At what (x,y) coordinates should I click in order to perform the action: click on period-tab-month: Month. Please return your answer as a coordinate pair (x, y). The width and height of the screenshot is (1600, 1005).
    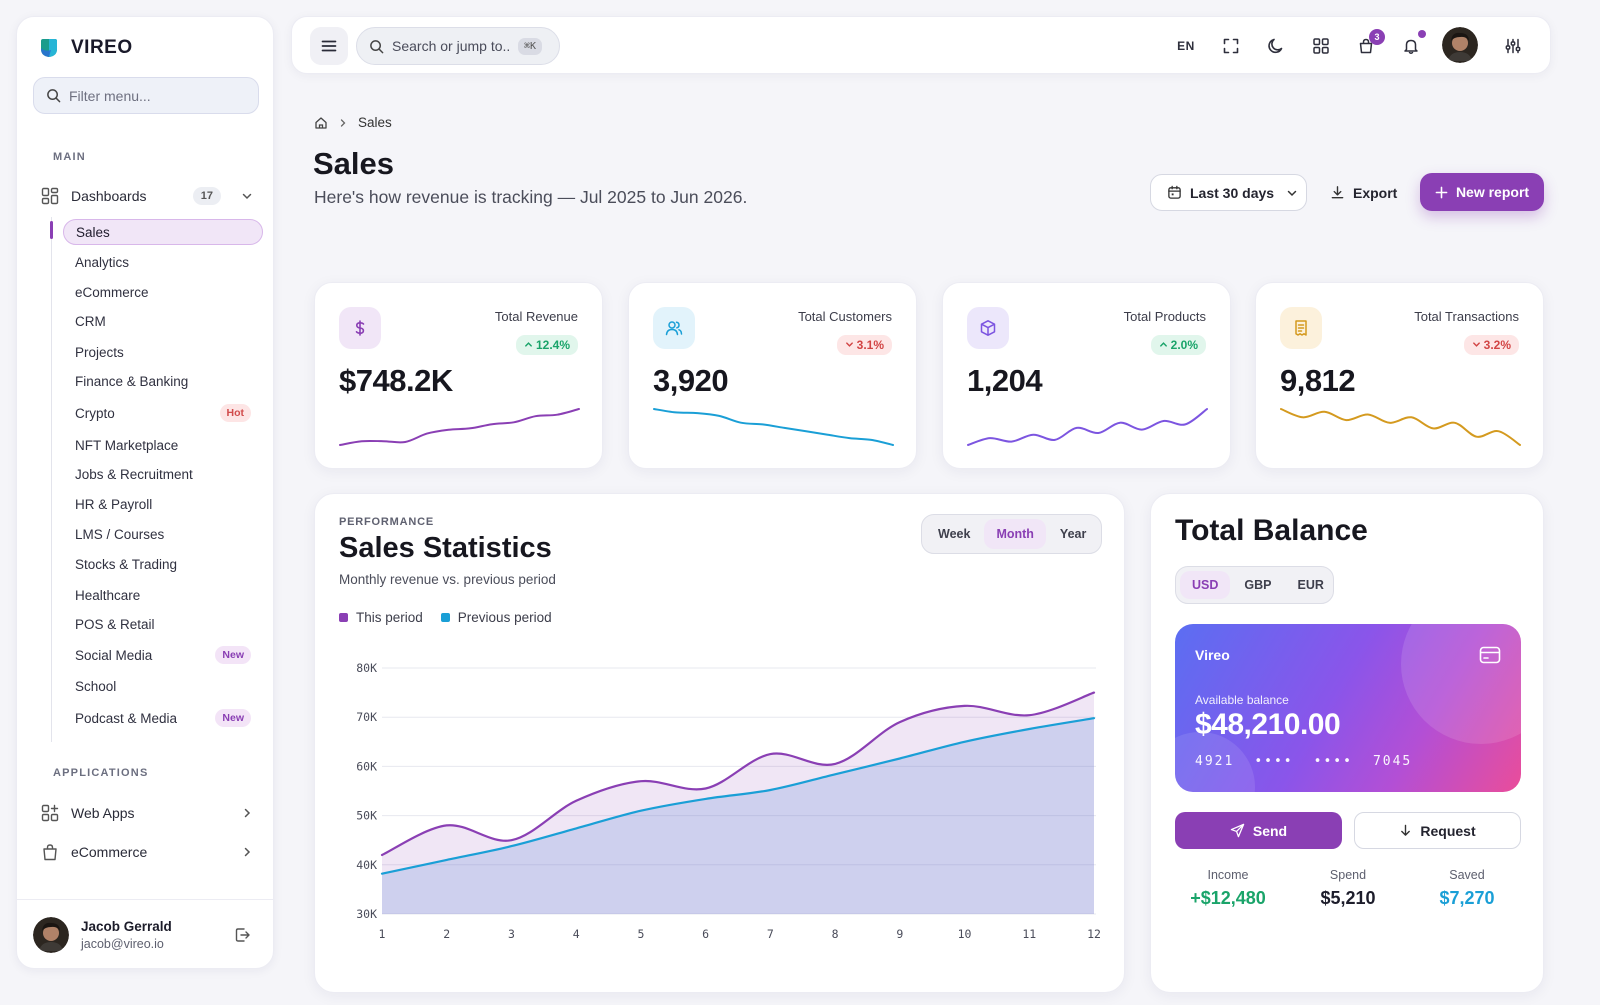
    Looking at the image, I should click on (1015, 534).